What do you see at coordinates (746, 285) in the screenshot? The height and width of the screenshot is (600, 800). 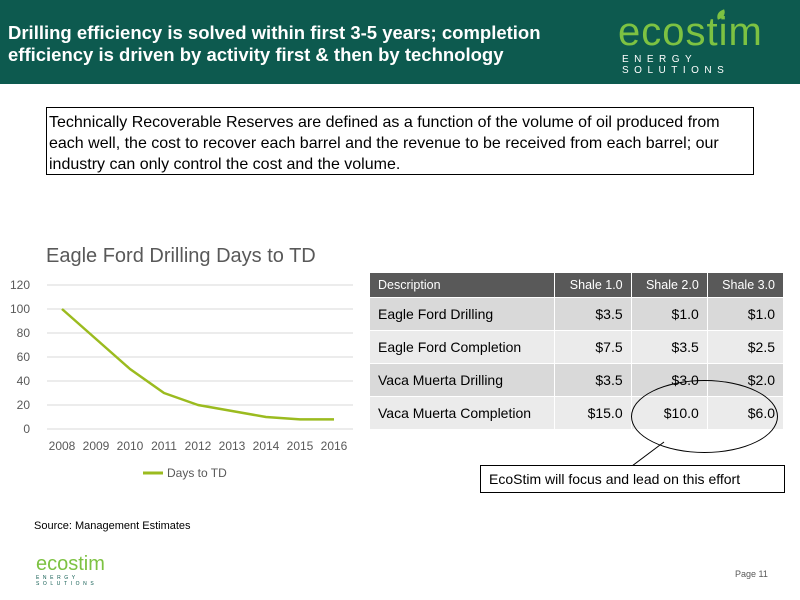 I see `column-header: Shale 3.0` at bounding box center [746, 285].